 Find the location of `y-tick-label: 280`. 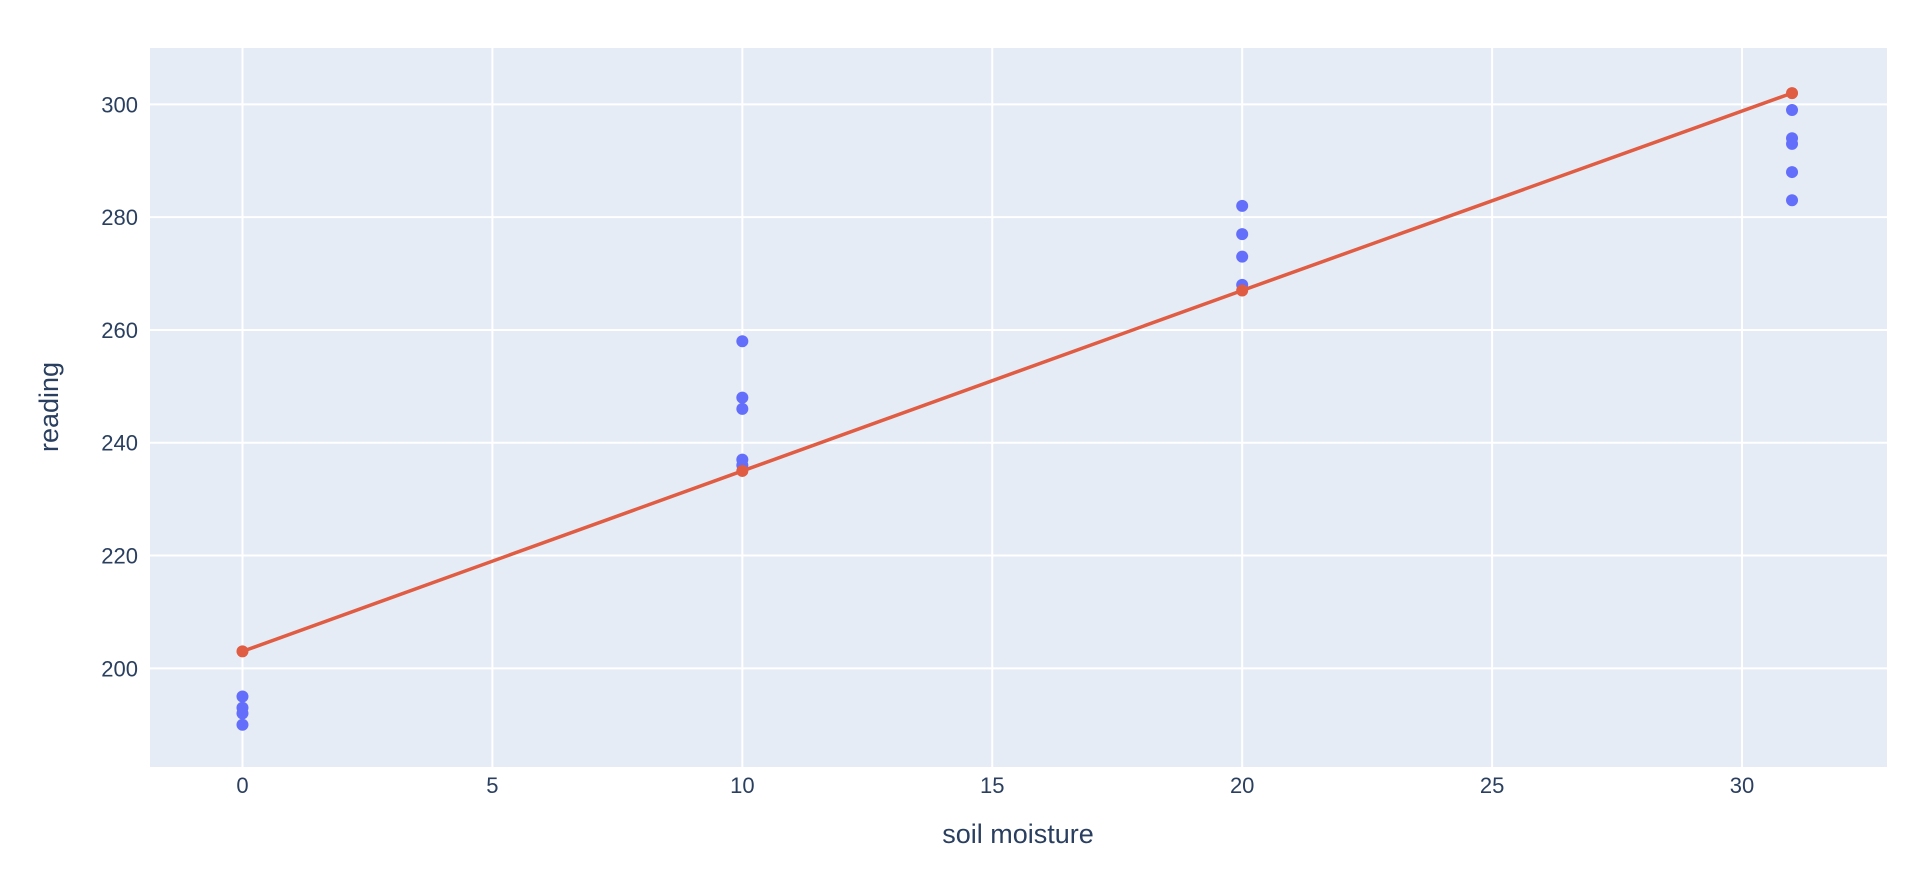

y-tick-label: 280 is located at coordinates (119, 217).